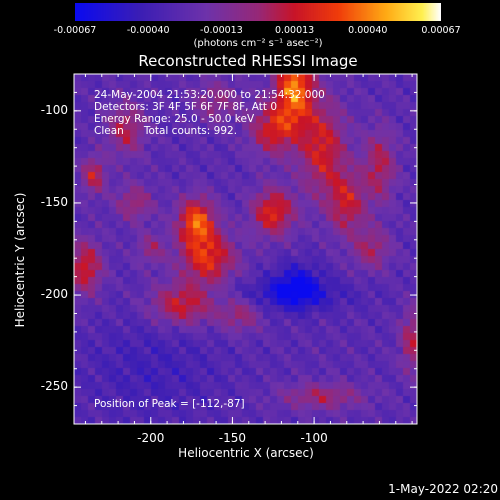 The width and height of the screenshot is (500, 500). Describe the element at coordinates (232, 438) in the screenshot. I see `x-tick-label: -150` at that location.